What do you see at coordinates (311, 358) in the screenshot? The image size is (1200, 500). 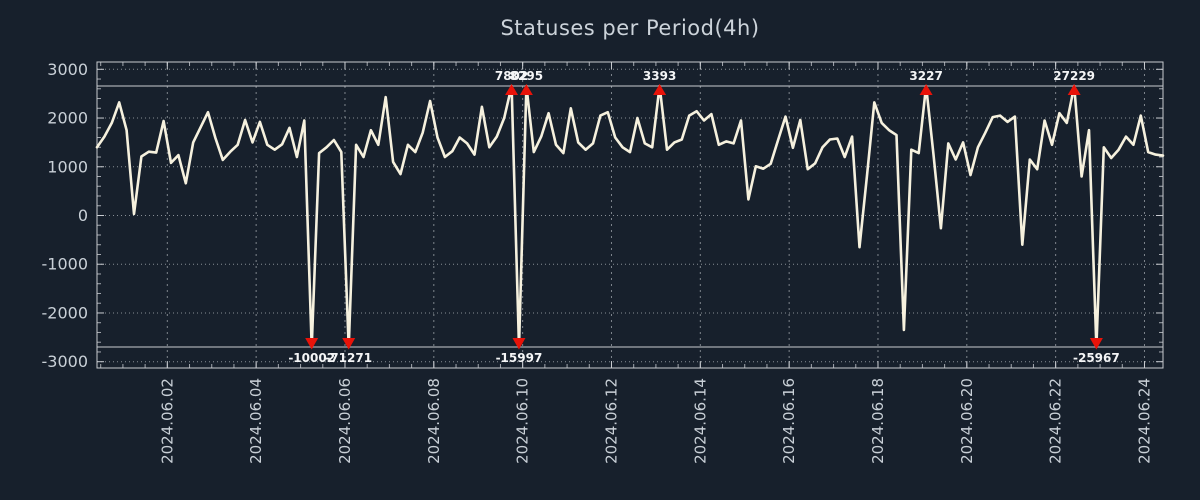 I see `trough-value-label: -10002` at bounding box center [311, 358].